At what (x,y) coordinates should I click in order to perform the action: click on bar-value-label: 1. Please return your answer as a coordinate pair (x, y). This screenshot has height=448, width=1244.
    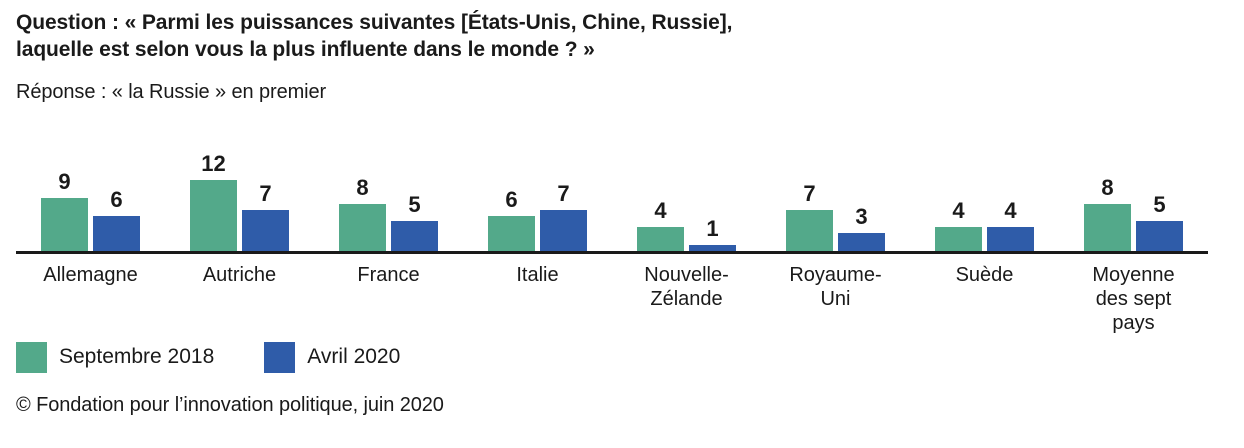
    Looking at the image, I should click on (712, 228).